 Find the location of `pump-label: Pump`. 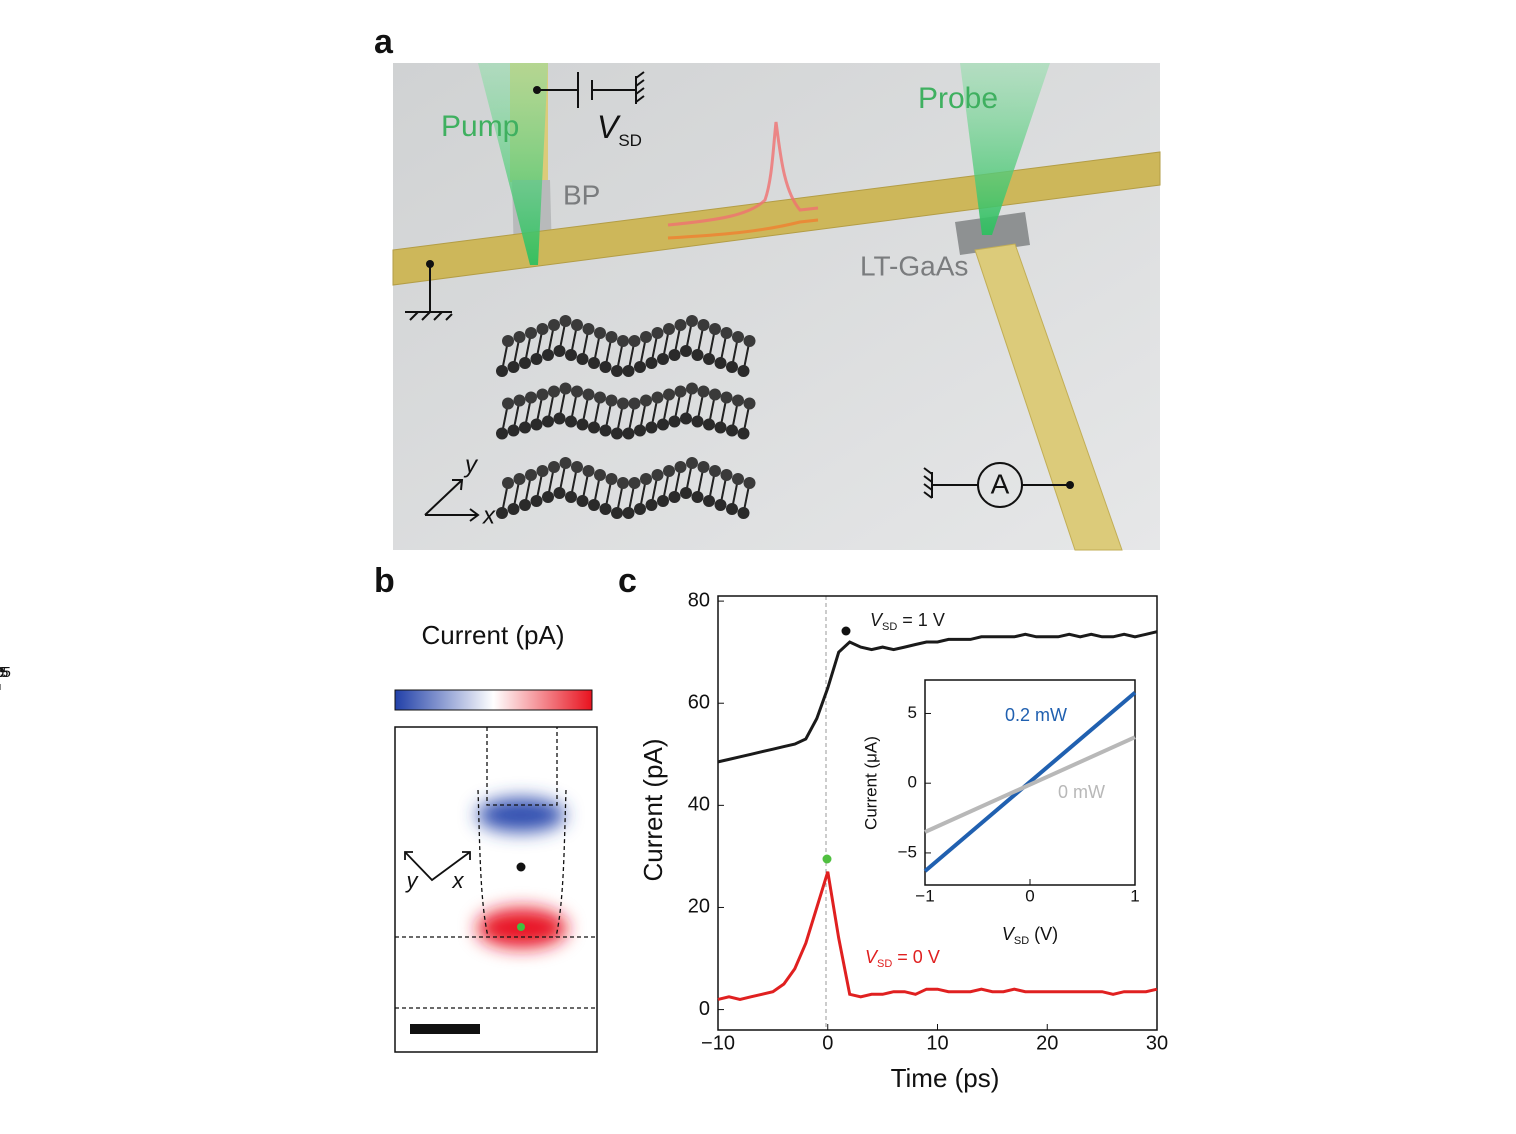

pump-label: Pump is located at coordinates (480, 126).